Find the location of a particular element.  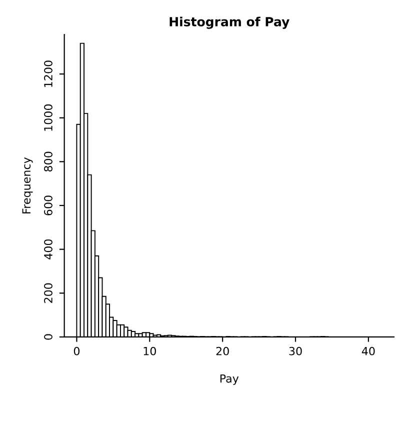

x-tick-label: 0 is located at coordinates (77, 351).